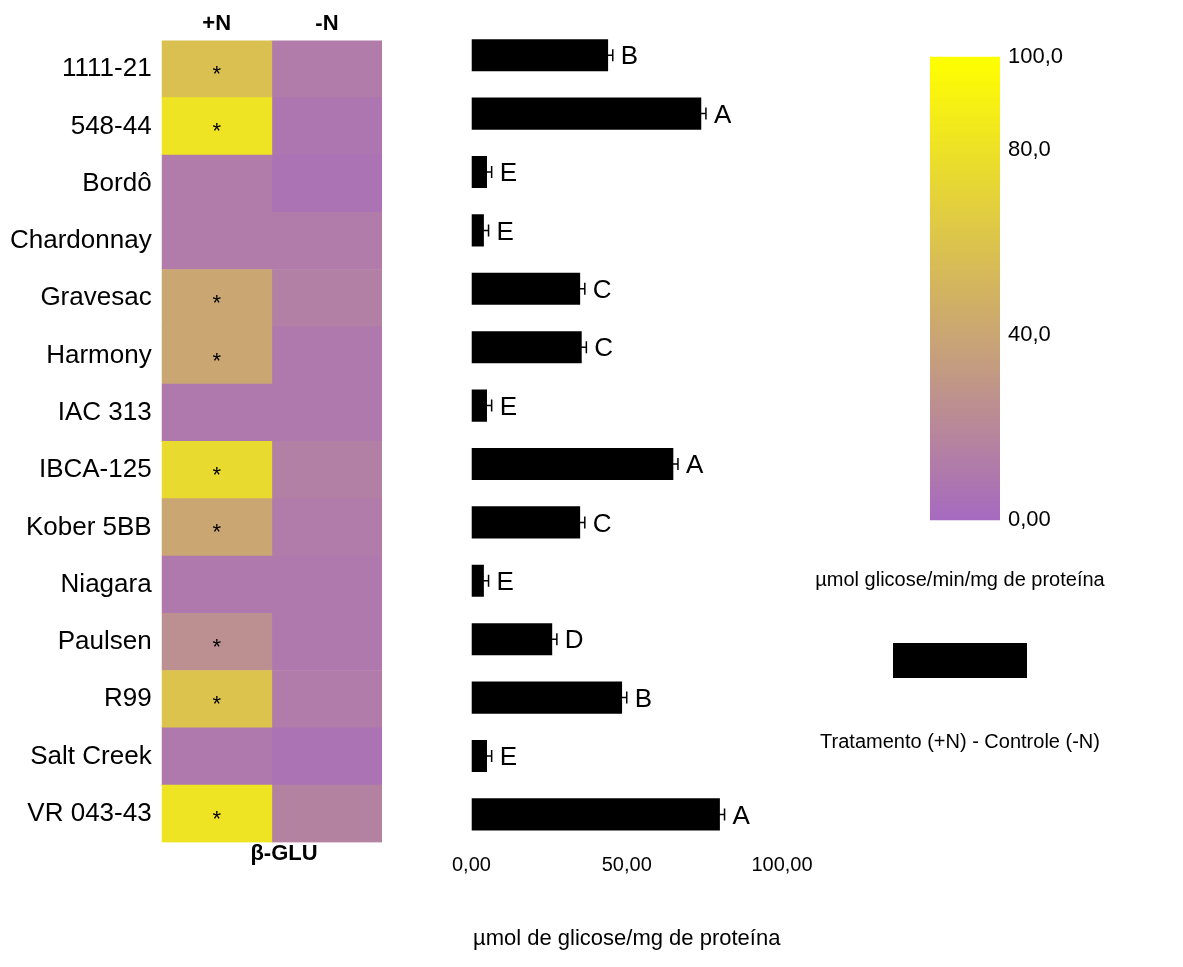 This screenshot has width=1183, height=967. What do you see at coordinates (96, 296) in the screenshot?
I see `y-tick-label: Gravesac` at bounding box center [96, 296].